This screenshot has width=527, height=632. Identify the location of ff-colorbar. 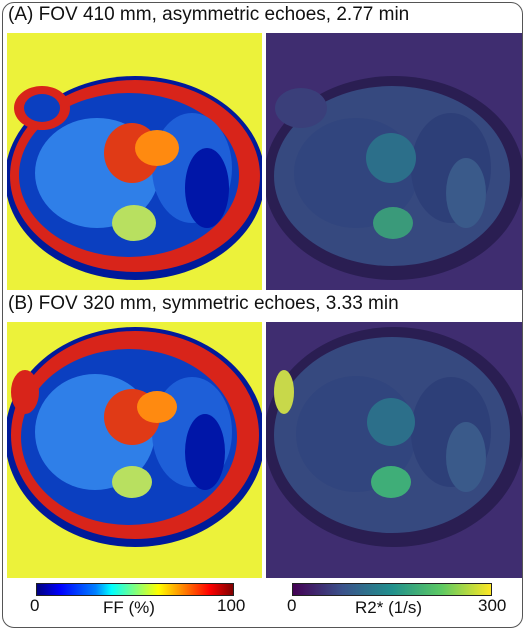
(135, 589).